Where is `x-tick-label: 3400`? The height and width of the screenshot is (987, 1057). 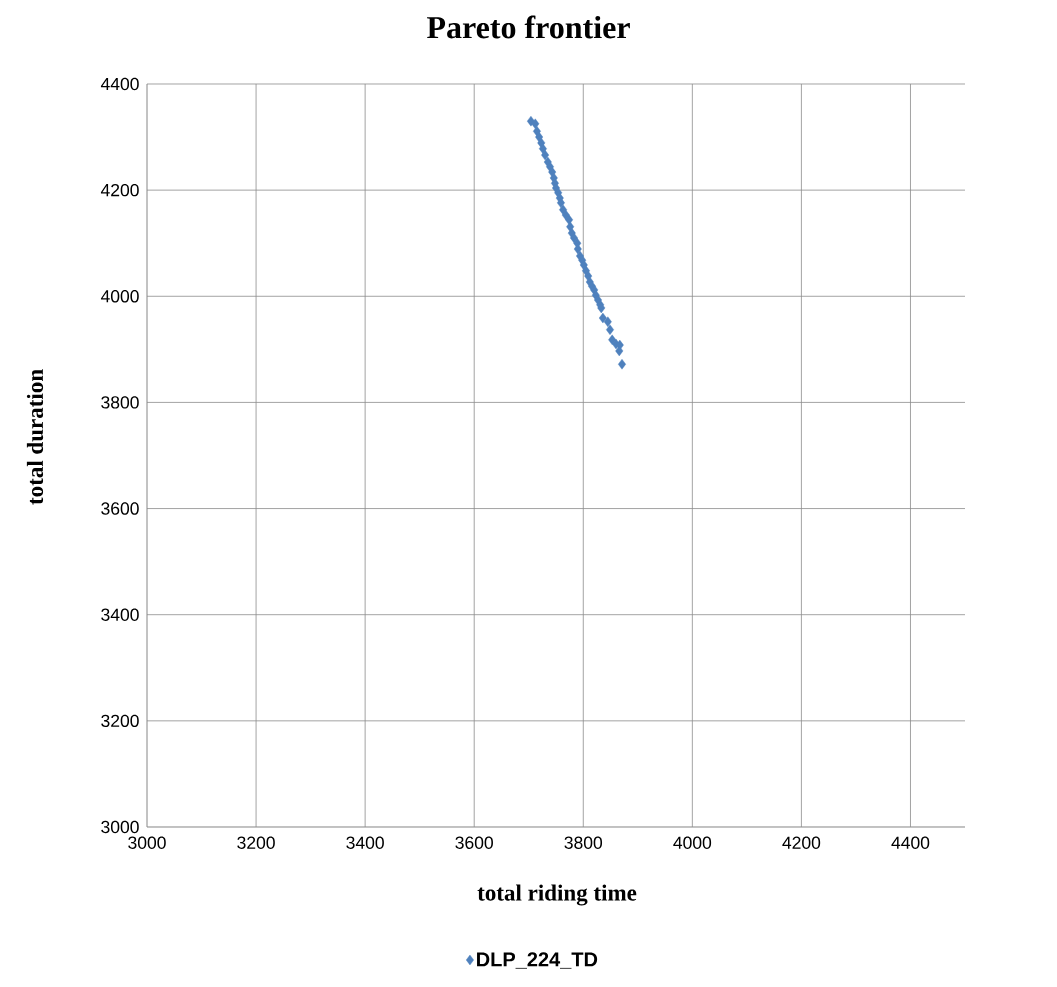
x-tick-label: 3400 is located at coordinates (365, 842).